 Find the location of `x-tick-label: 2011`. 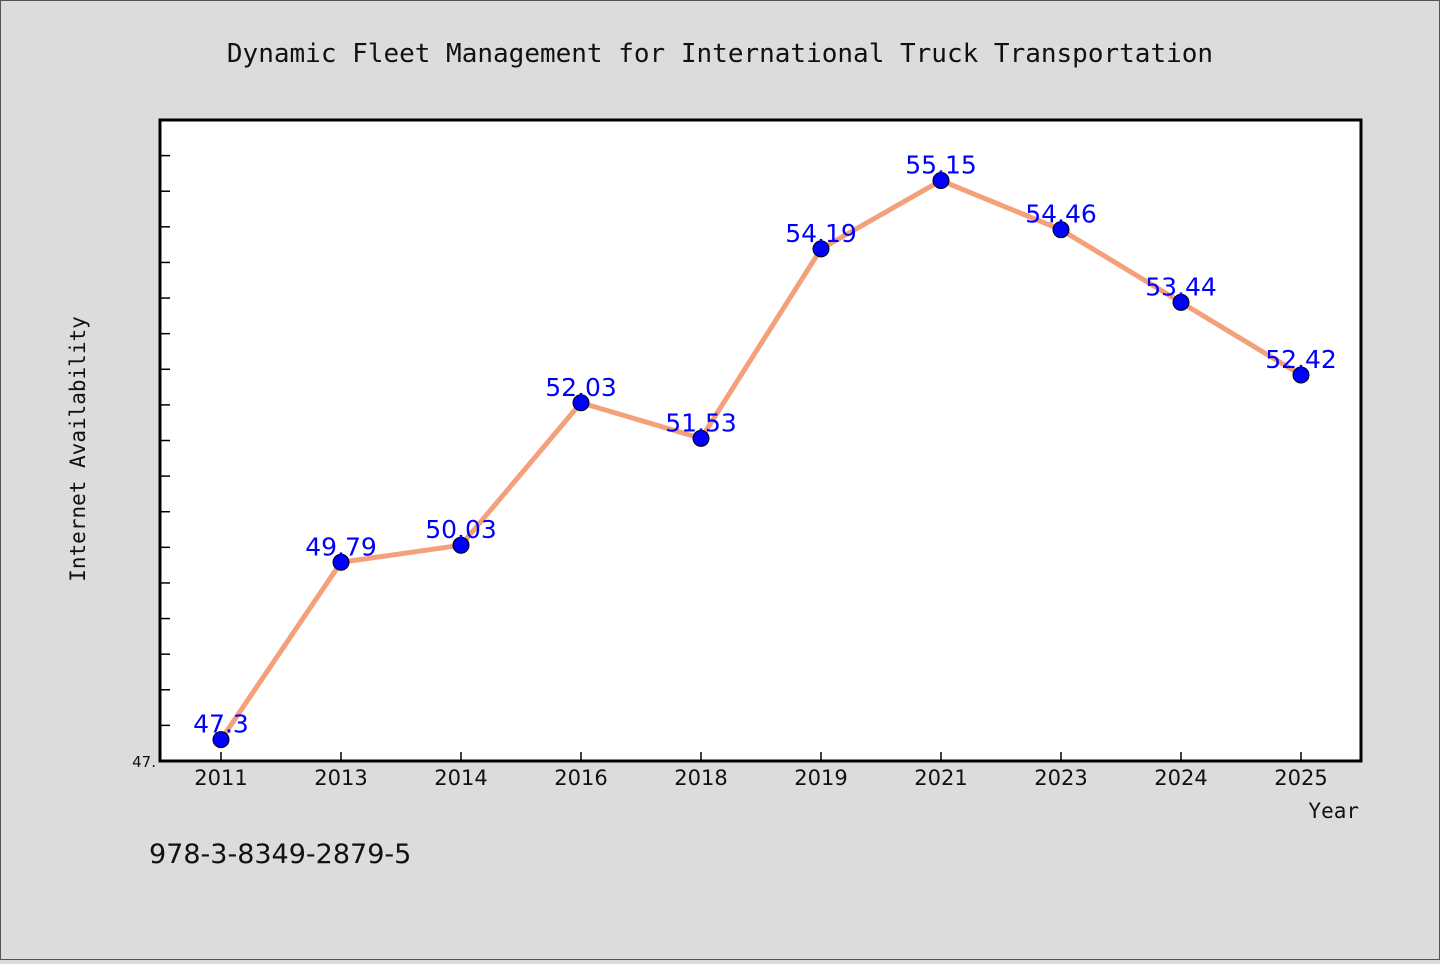

x-tick-label: 2011 is located at coordinates (220, 778).